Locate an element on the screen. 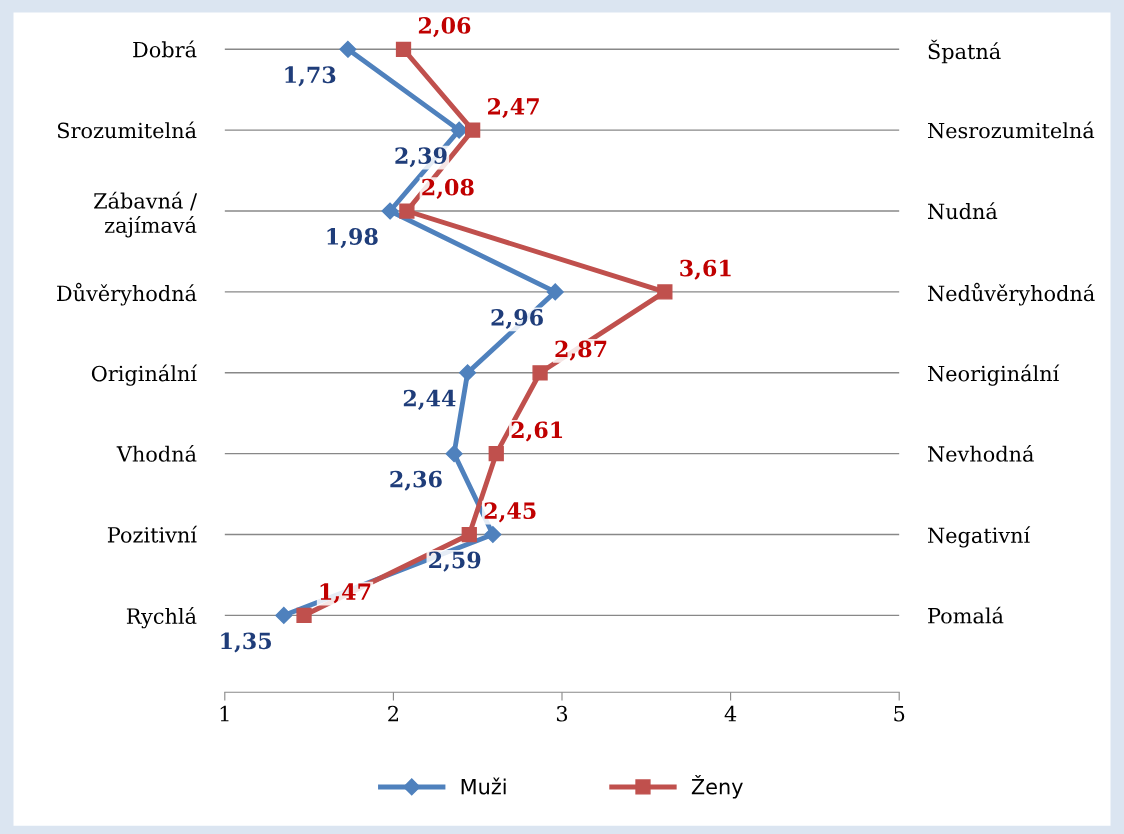  data-label: 1,47 is located at coordinates (345, 593).